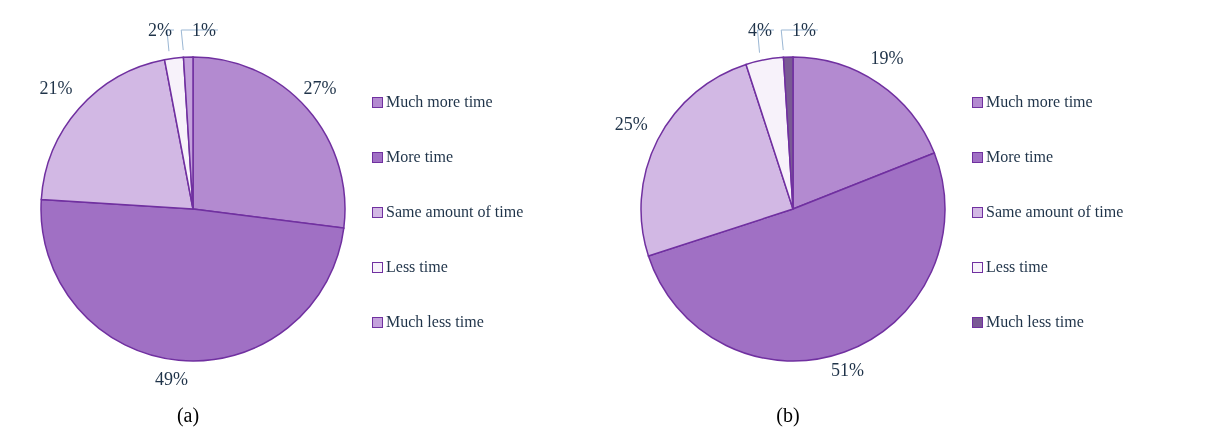  I want to click on text: (b), so click(788, 415).